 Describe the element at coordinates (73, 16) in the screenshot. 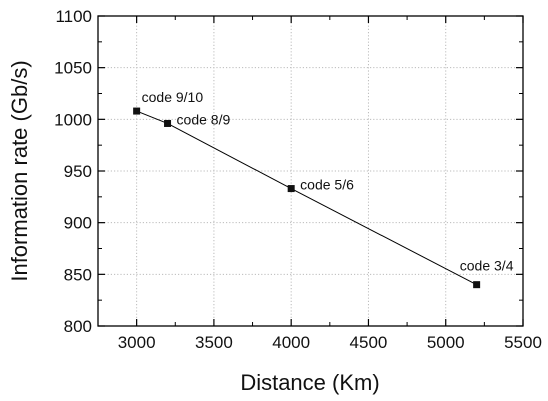

I see `y-tick-label: 1100` at that location.